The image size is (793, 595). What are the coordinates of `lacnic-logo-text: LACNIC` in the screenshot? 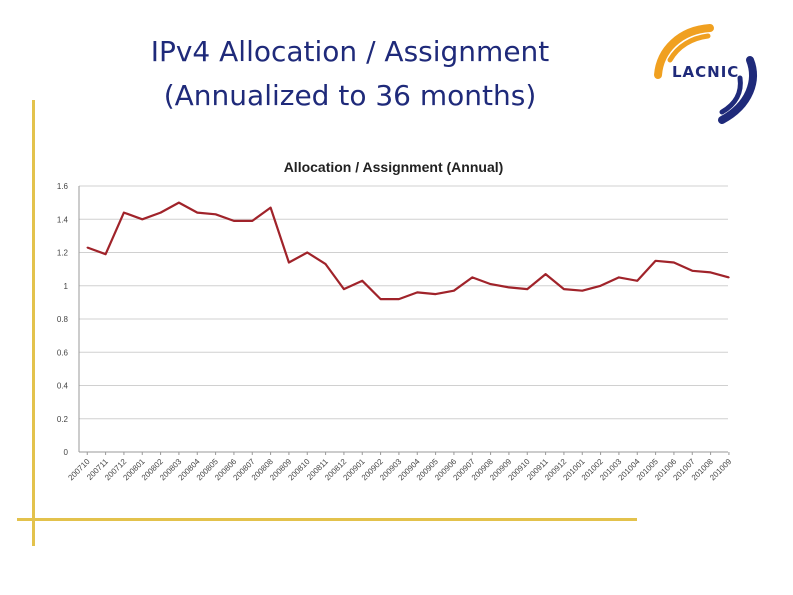 It's located at (706, 72).